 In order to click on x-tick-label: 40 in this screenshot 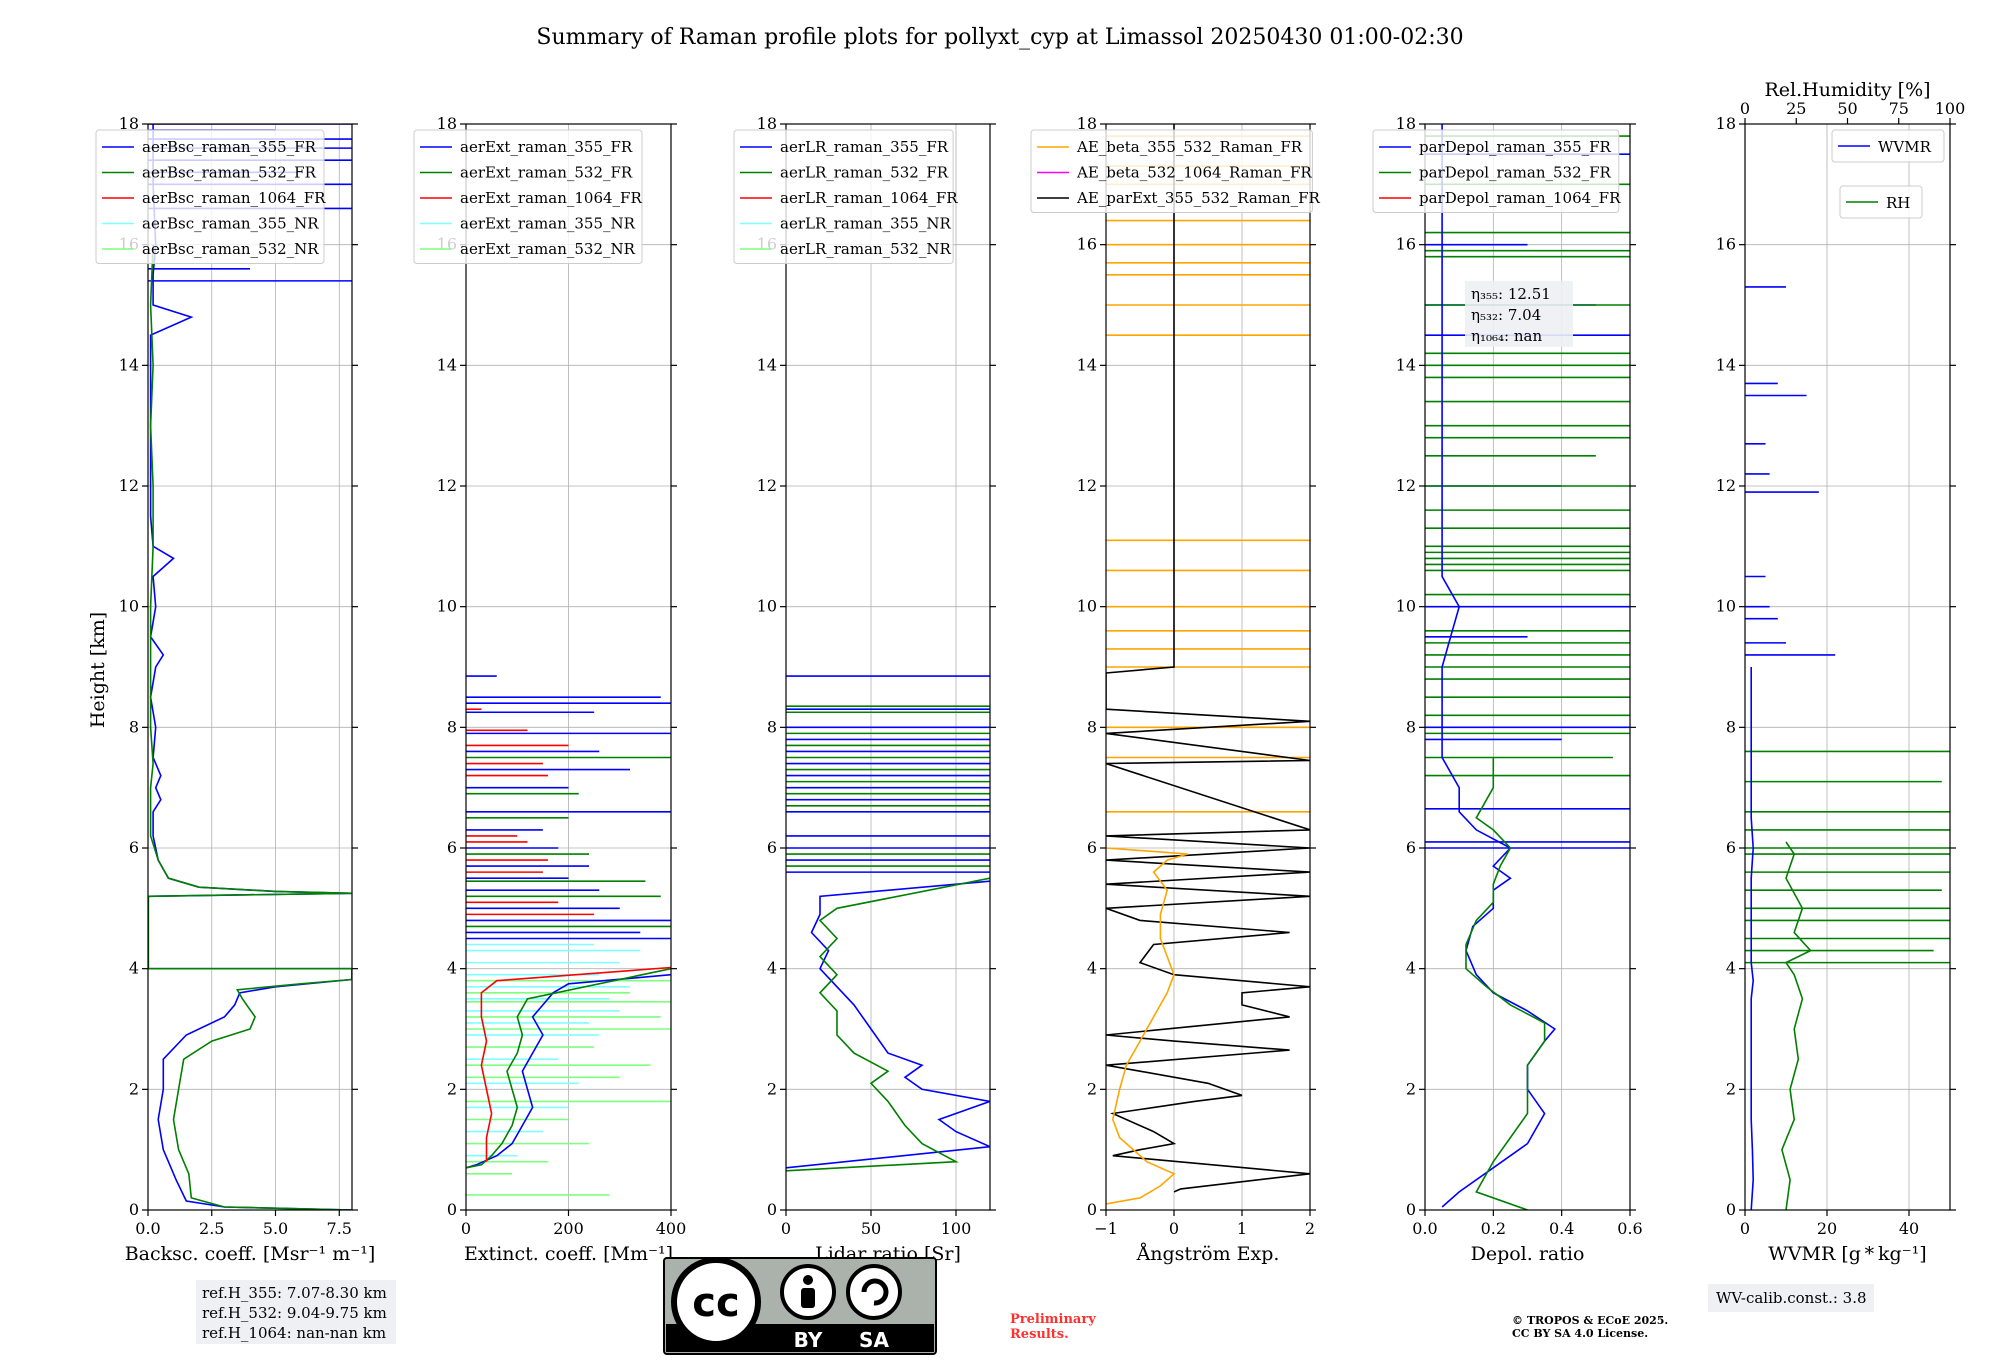, I will do `click(1909, 1228)`.